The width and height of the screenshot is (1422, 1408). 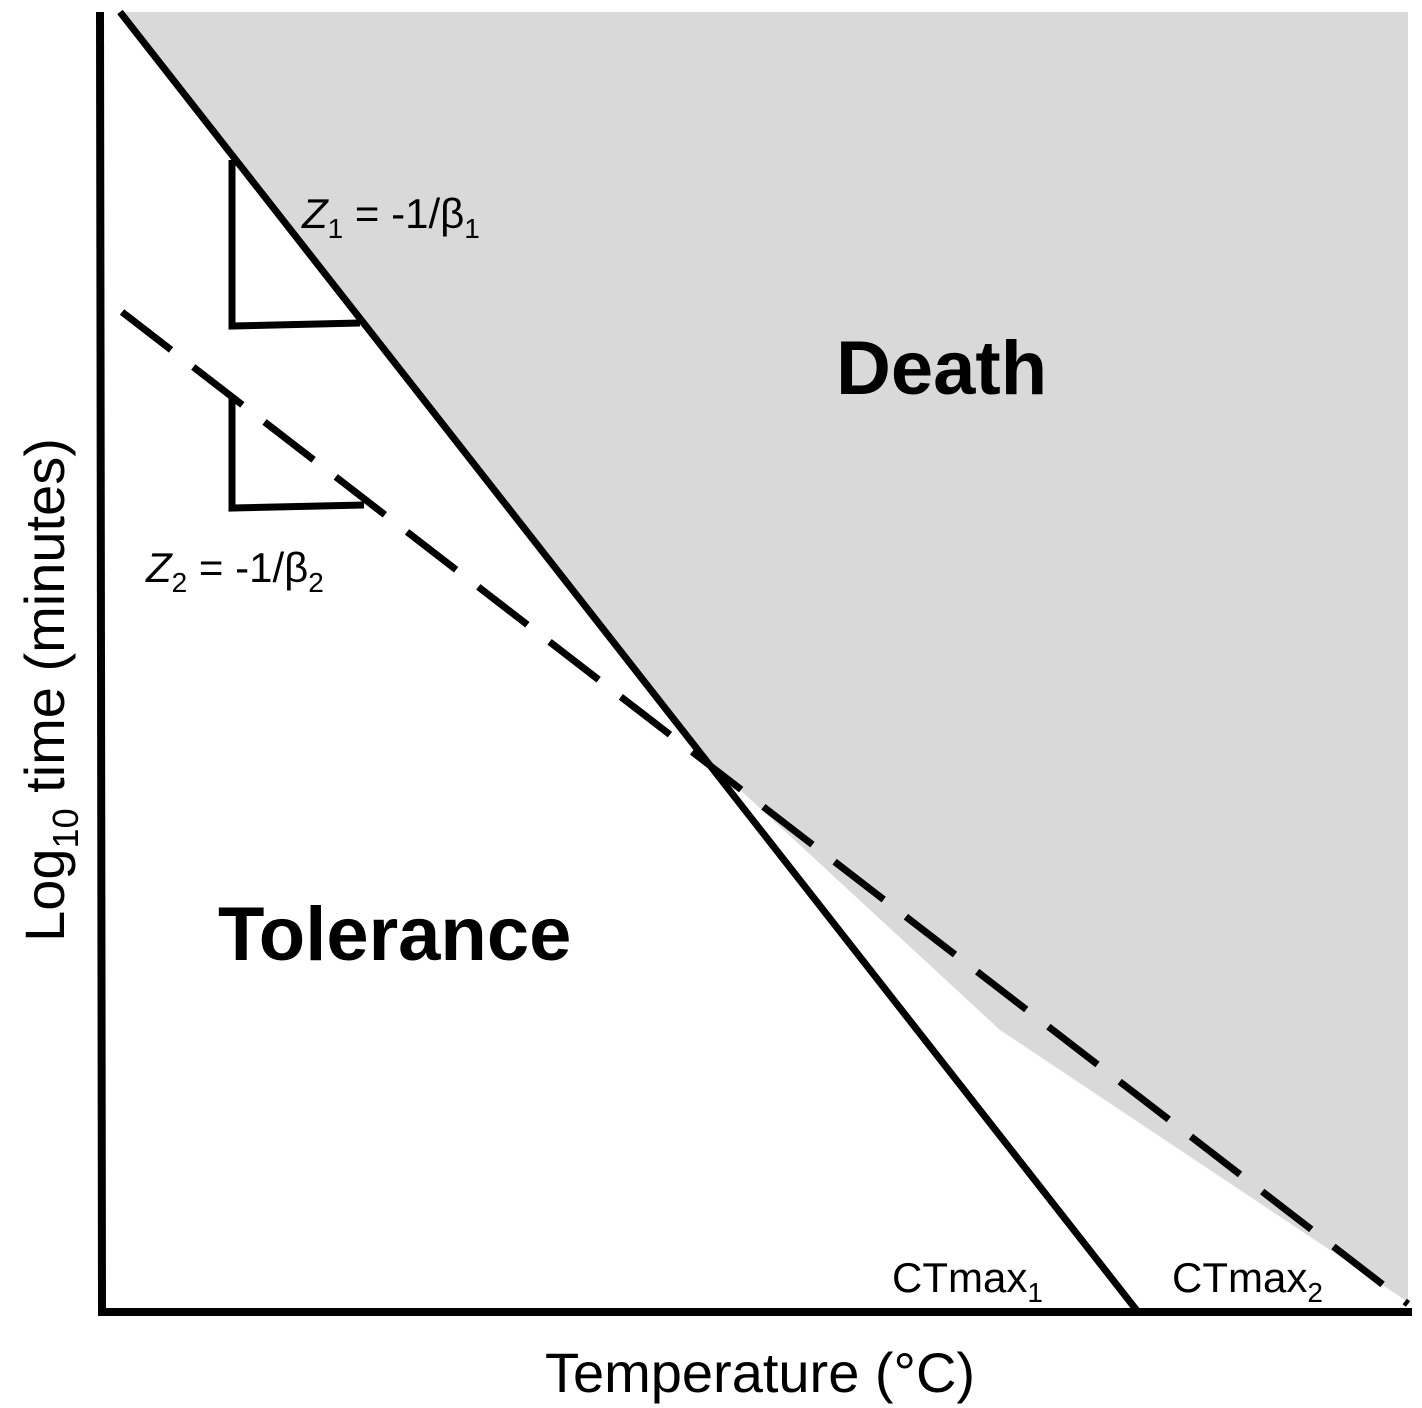 What do you see at coordinates (315, 213) in the screenshot?
I see `z1-symbol: Z` at bounding box center [315, 213].